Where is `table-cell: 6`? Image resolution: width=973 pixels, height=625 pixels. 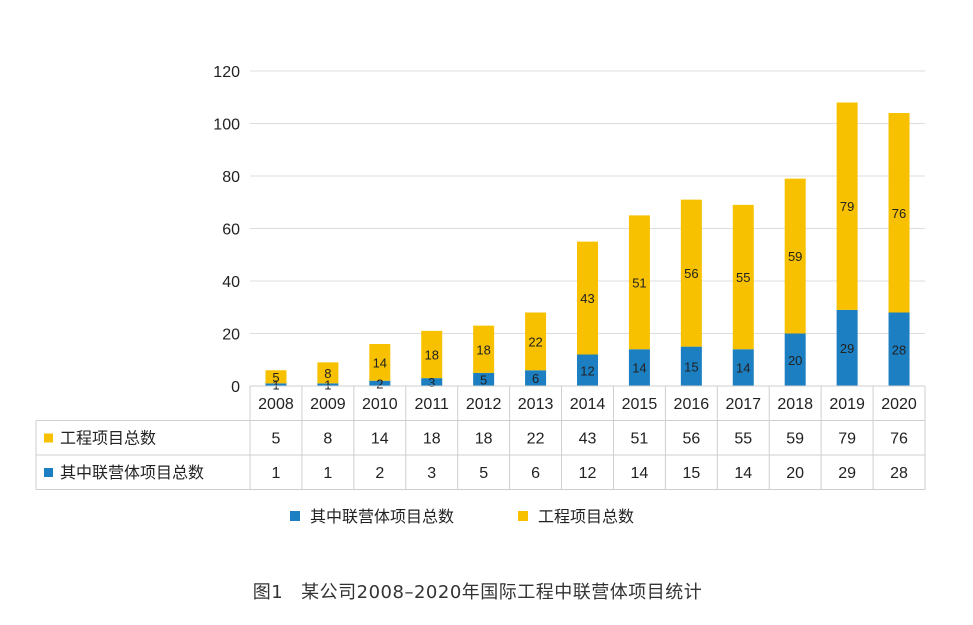 table-cell: 6 is located at coordinates (535, 473).